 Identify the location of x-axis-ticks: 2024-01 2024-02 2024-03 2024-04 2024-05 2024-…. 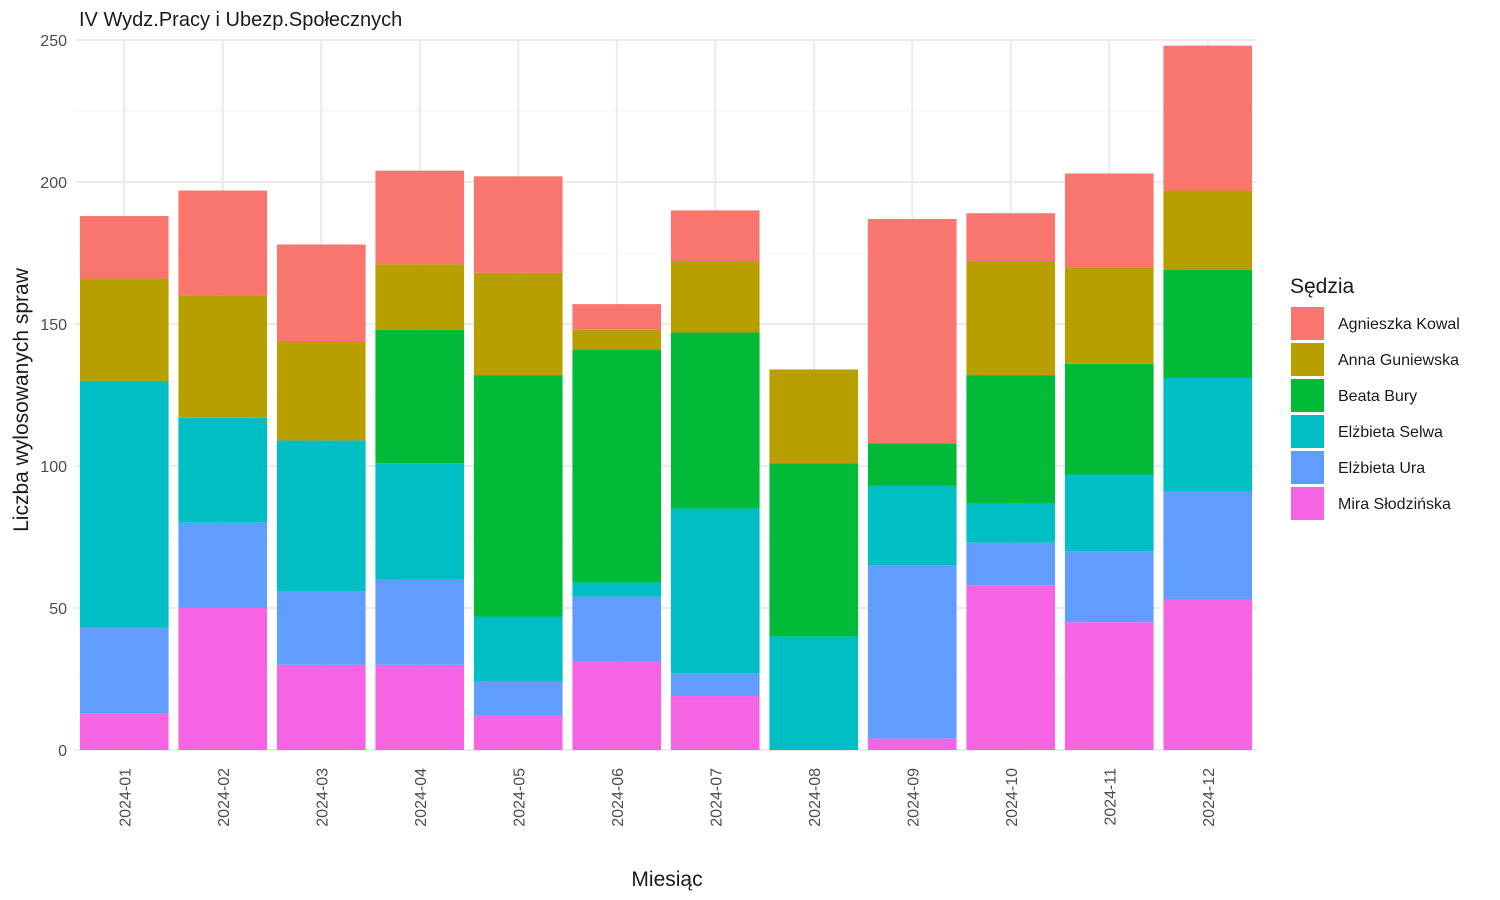
(667, 797).